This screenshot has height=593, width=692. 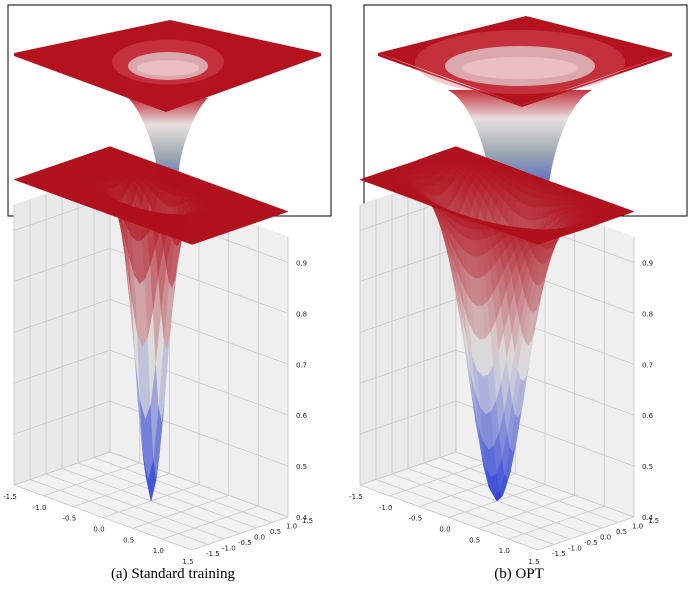 What do you see at coordinates (386, 508) in the screenshot?
I see `axes-b-xtick-1: -1.0` at bounding box center [386, 508].